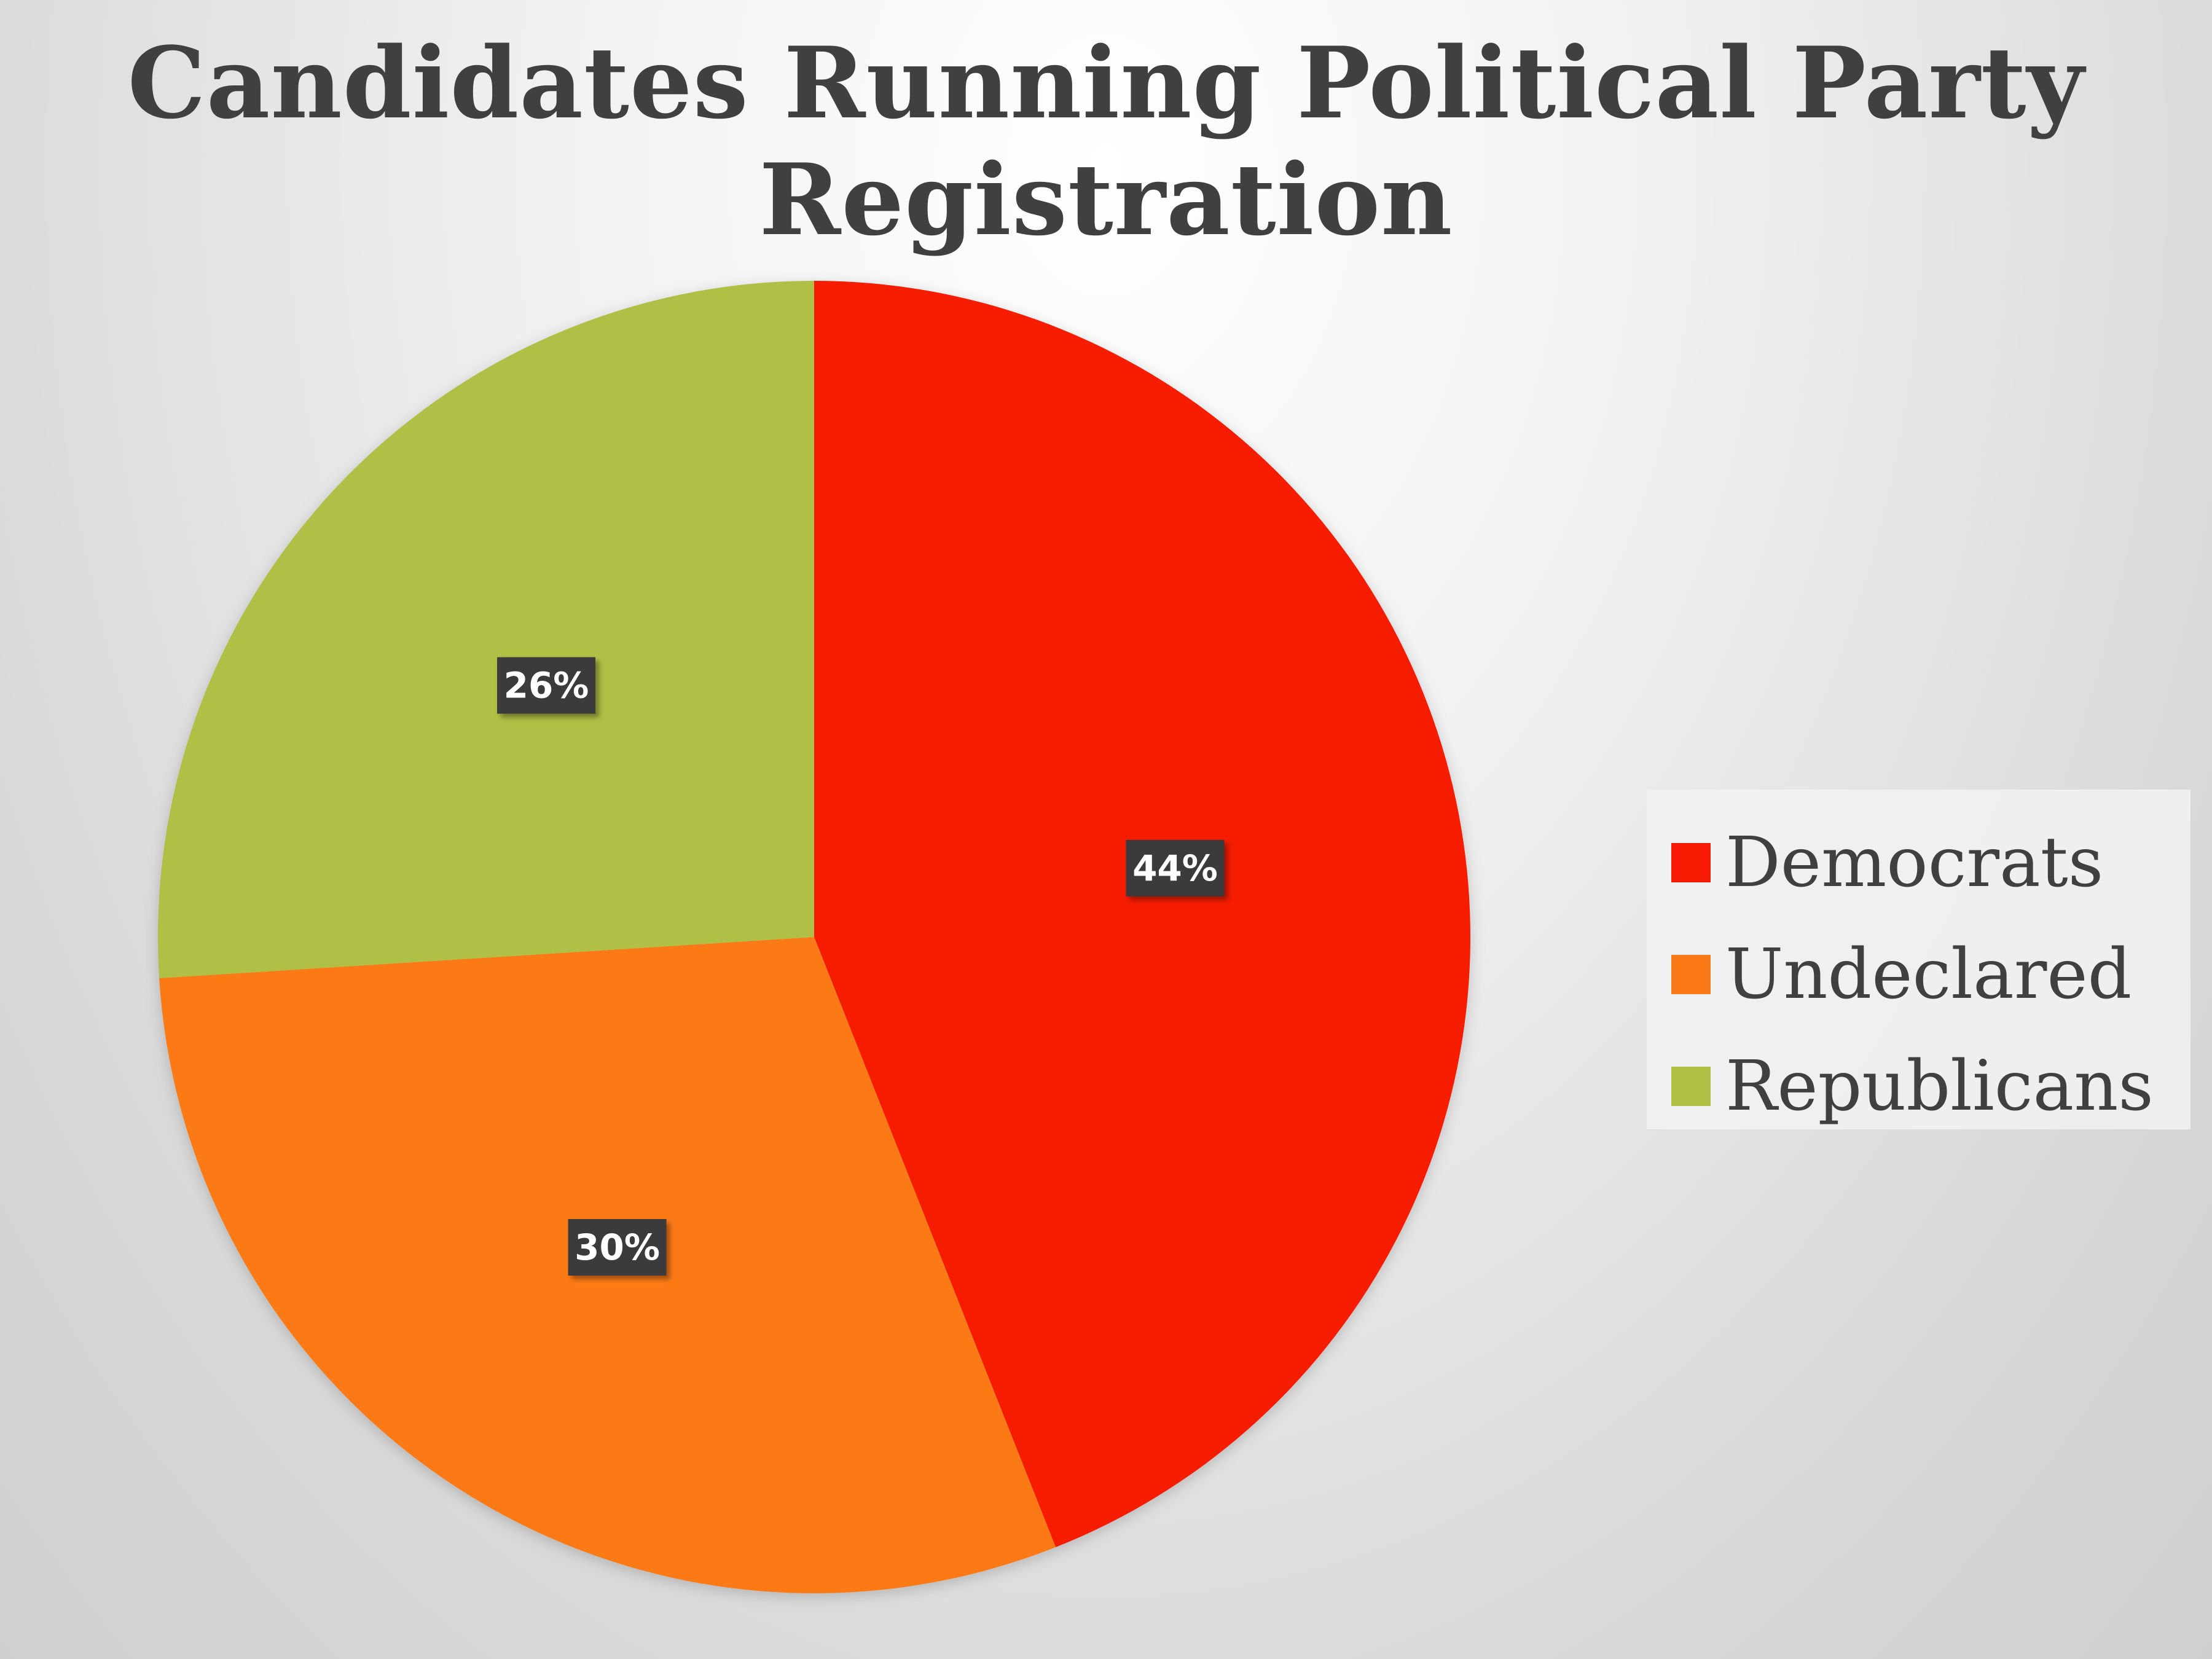 This screenshot has width=2212, height=1659. I want to click on data-label-republicans: 26%, so click(546, 685).